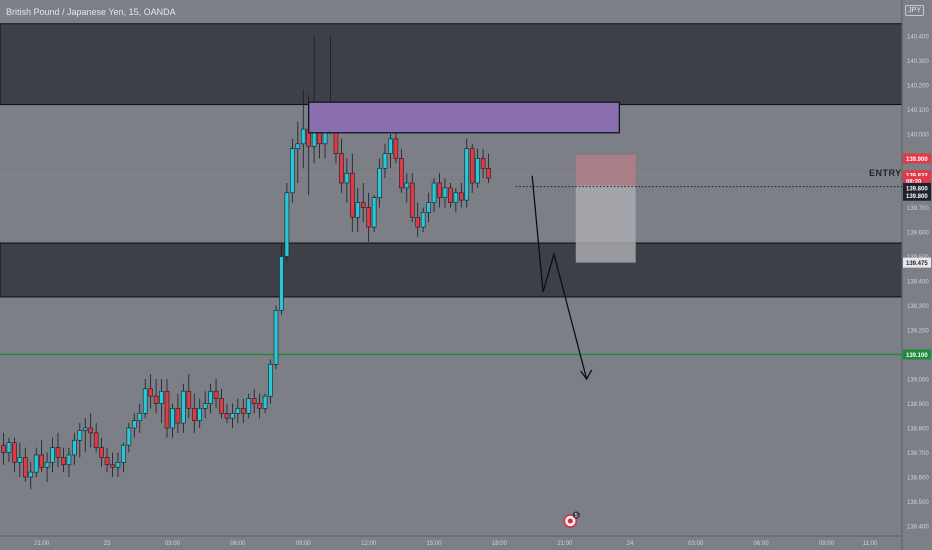 Image resolution: width=932 pixels, height=550 pixels. What do you see at coordinates (107, 544) in the screenshot?
I see `x-tick-label: 23` at bounding box center [107, 544].